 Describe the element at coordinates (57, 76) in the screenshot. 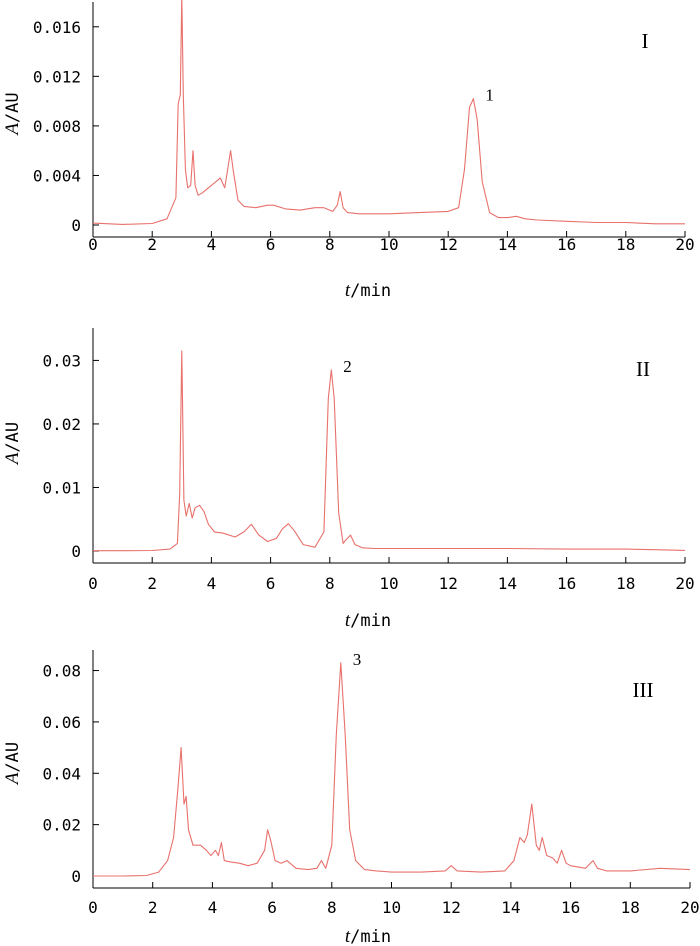

I see `y-tick-label: 0.012` at that location.